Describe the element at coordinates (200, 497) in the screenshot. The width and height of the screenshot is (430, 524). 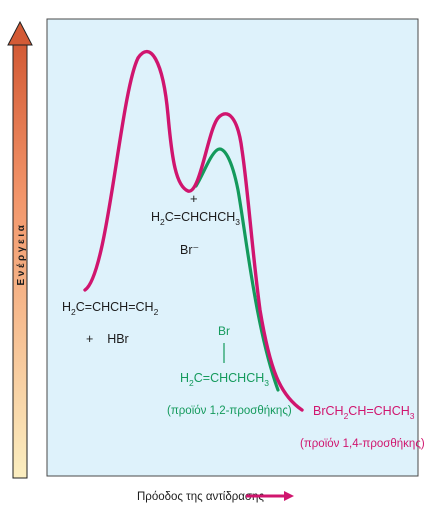
I see `progress-axis-label: Πρόοδος της αντίδρασης` at that location.